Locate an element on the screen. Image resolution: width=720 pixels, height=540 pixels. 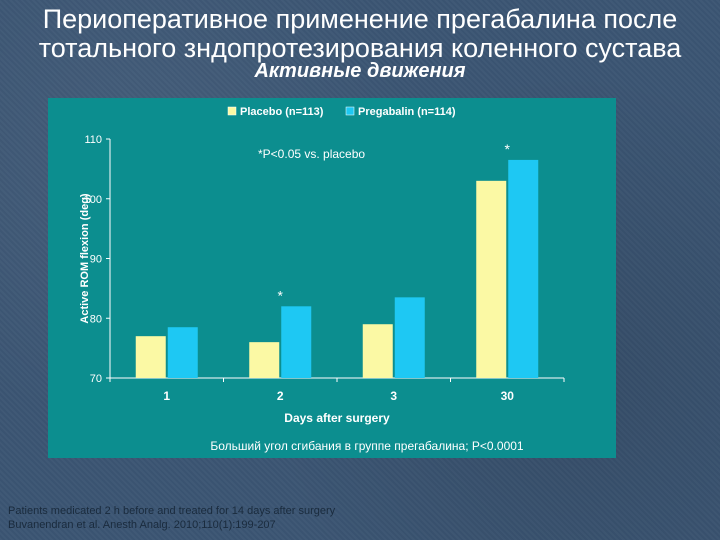
y-tick-label: 90 is located at coordinates (96, 260).